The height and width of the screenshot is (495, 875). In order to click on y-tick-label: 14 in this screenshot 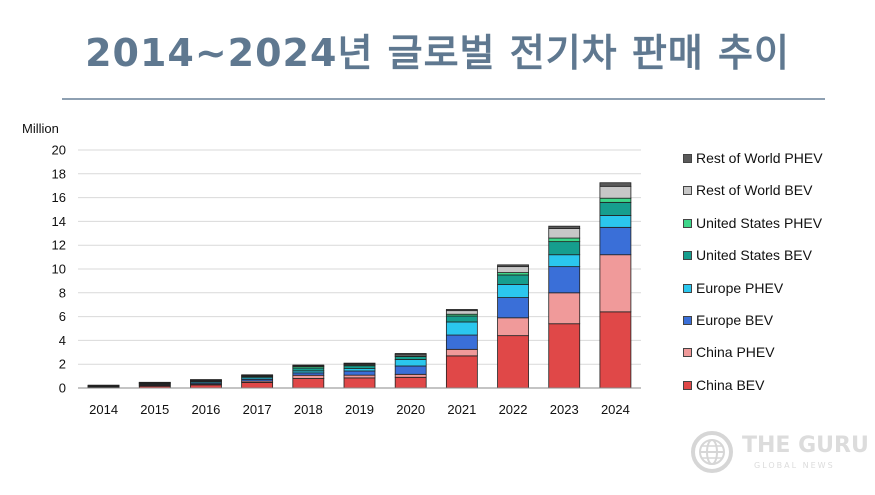, I will do `click(59, 221)`.